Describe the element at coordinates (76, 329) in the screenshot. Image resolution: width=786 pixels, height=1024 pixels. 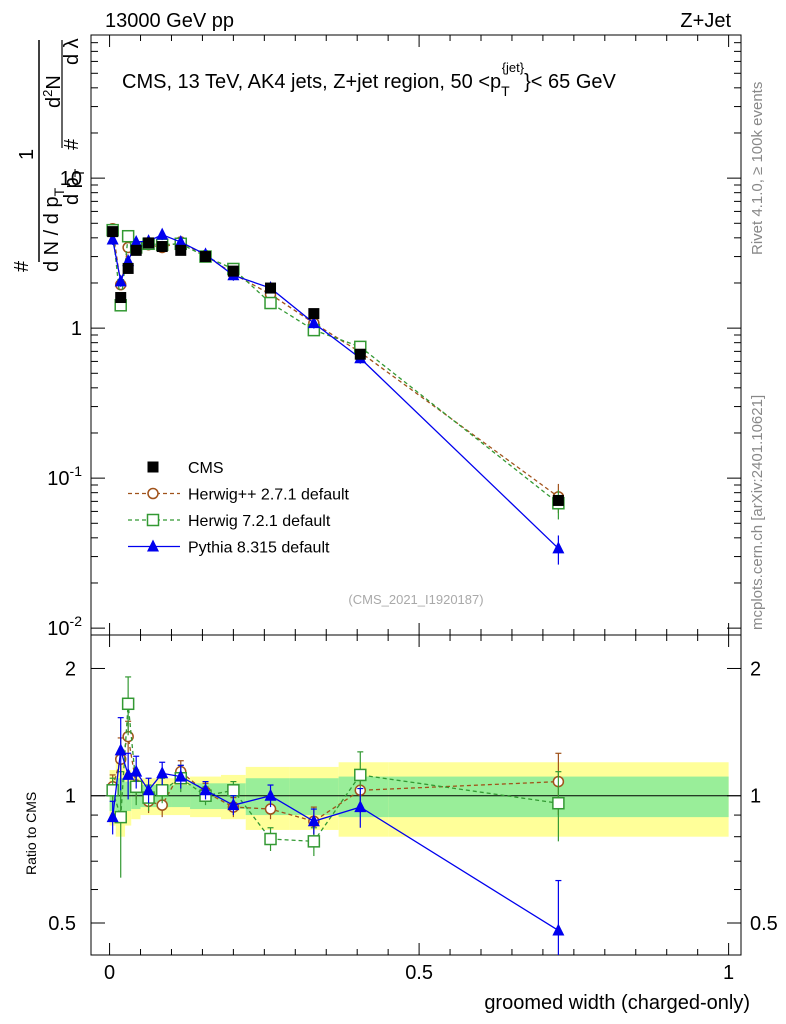
I see `y-tick-label: 1` at that location.